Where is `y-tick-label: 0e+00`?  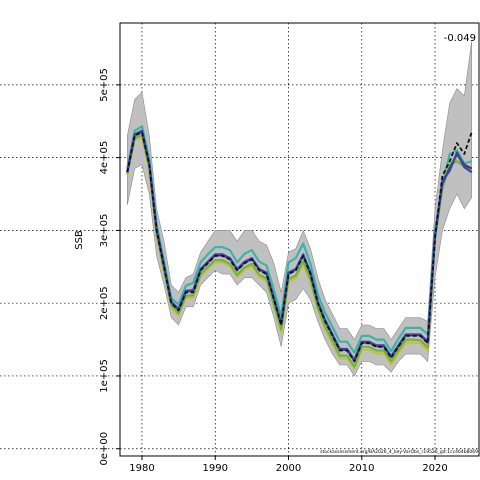 y-tick-label: 0e+00 is located at coordinates (104, 449).